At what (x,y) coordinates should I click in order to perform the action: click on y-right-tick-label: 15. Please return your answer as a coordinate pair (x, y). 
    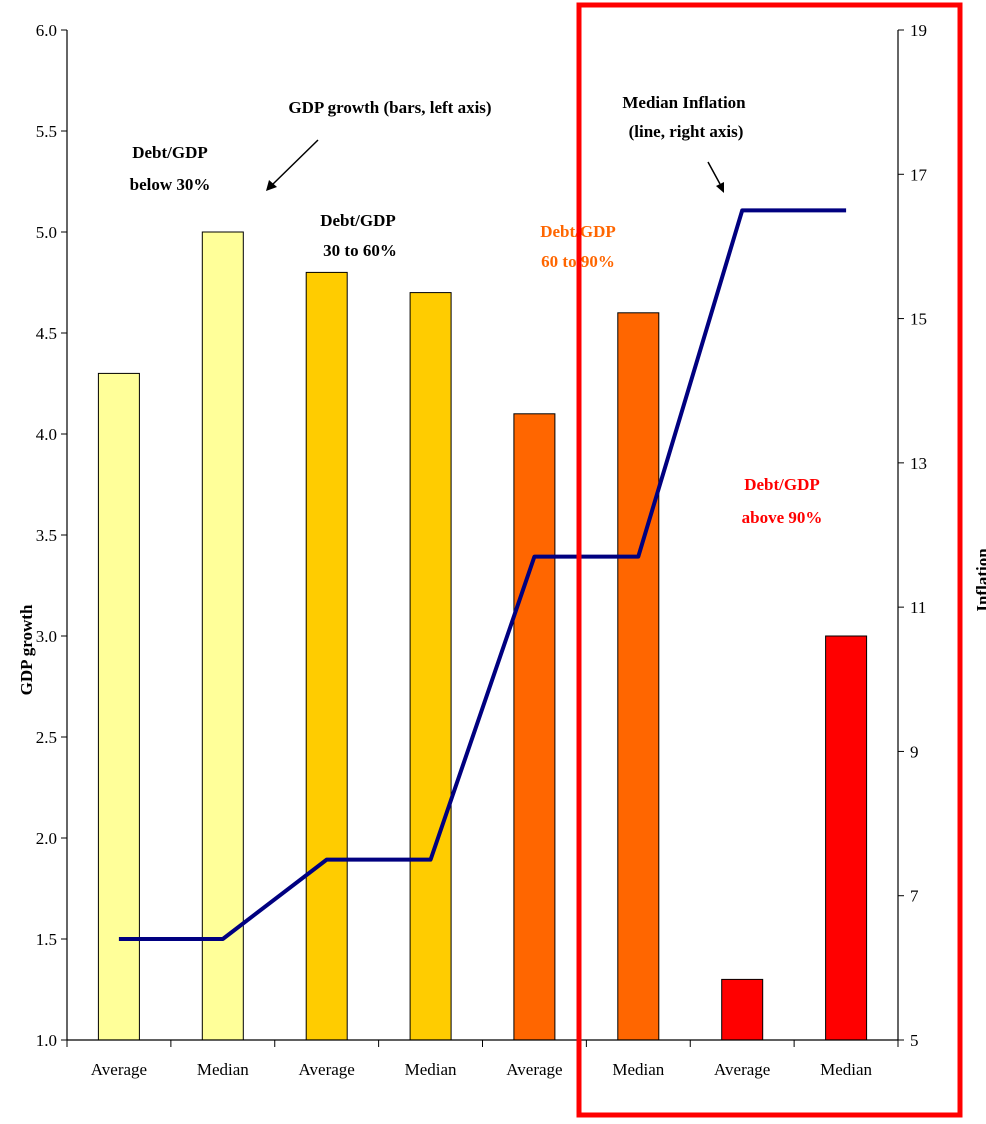
    Looking at the image, I should click on (918, 319).